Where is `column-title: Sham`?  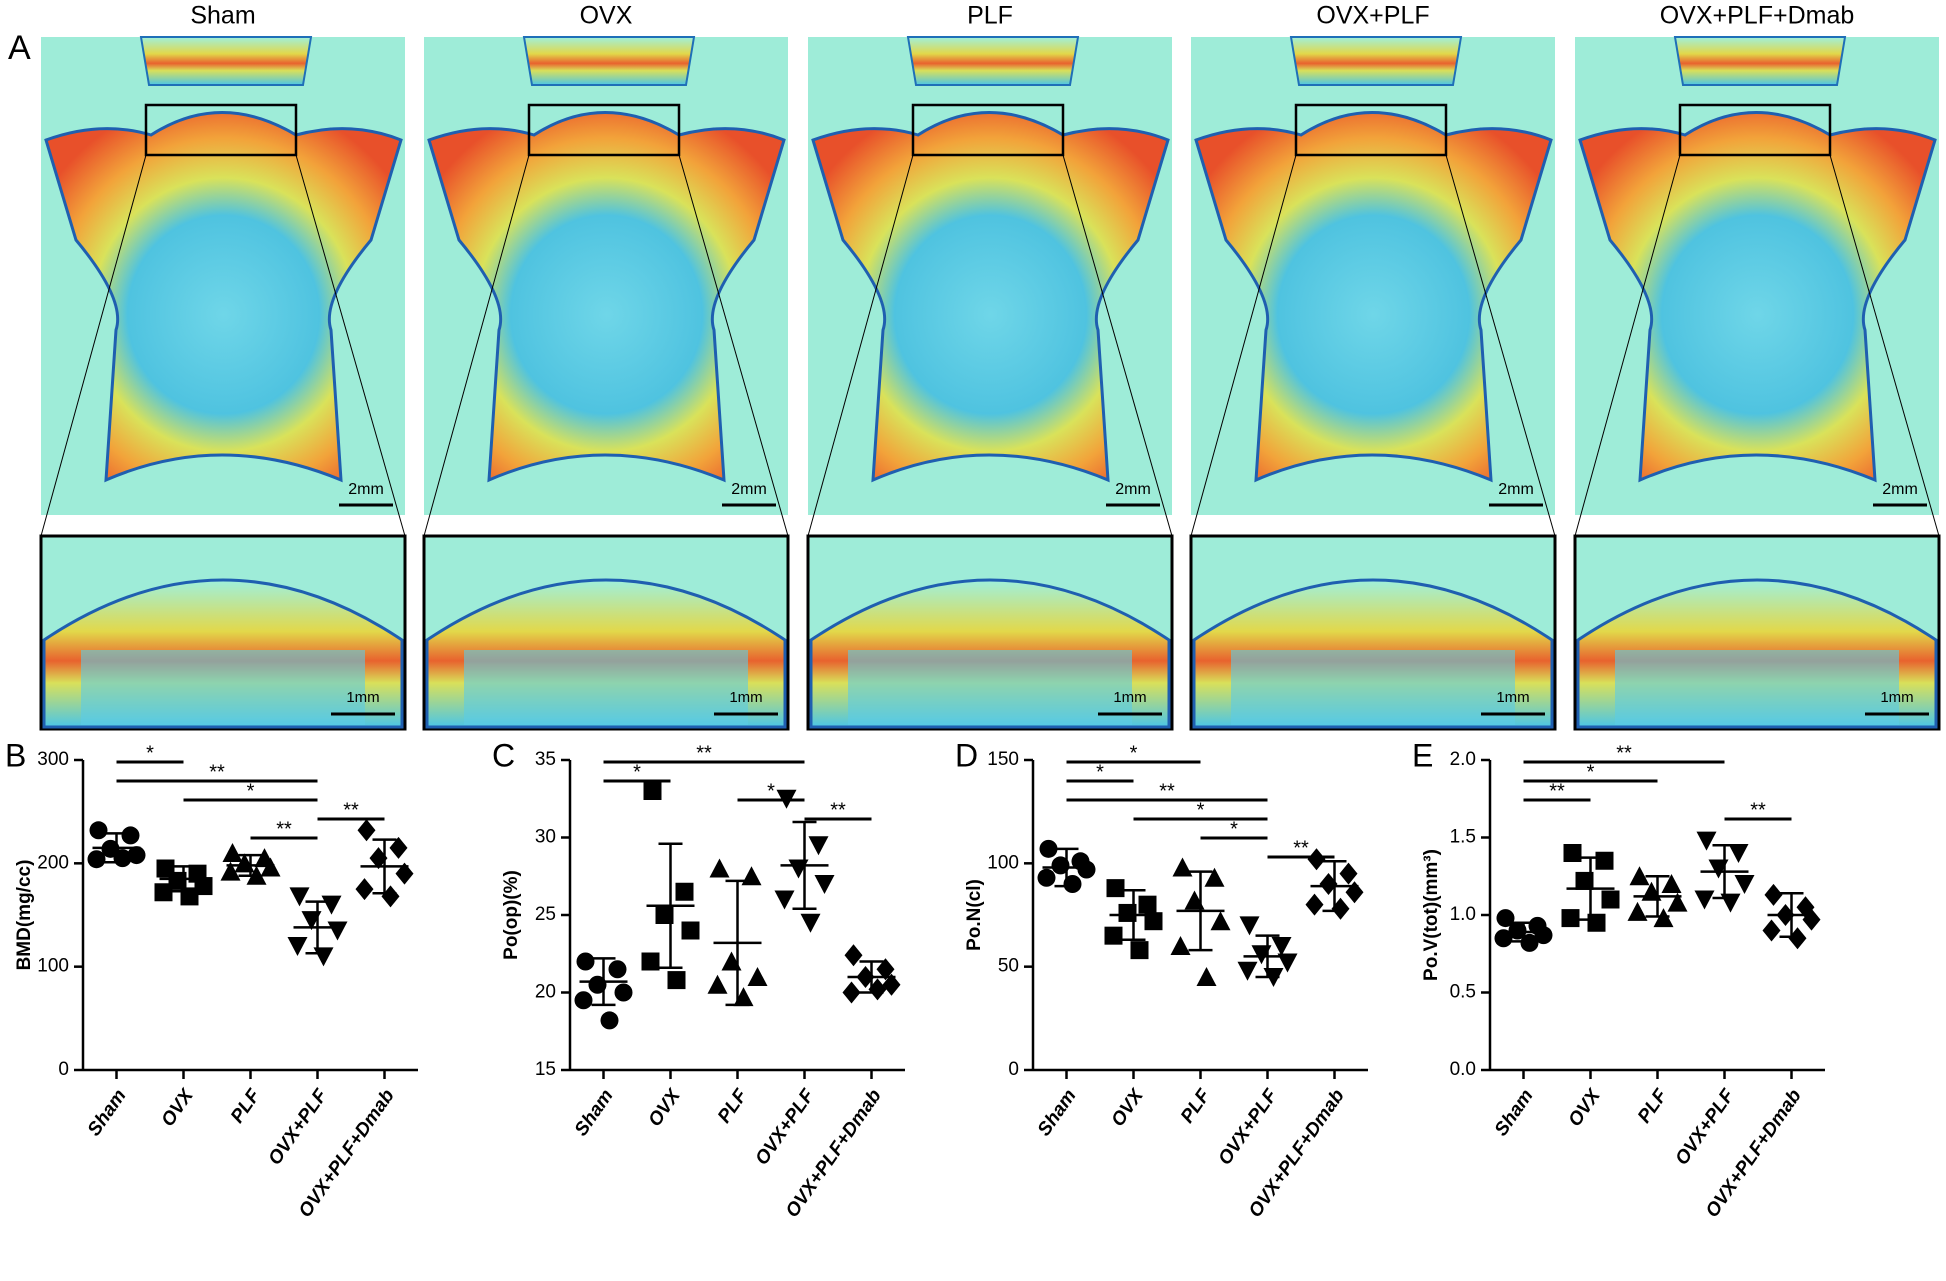 column-title: Sham is located at coordinates (222, 16).